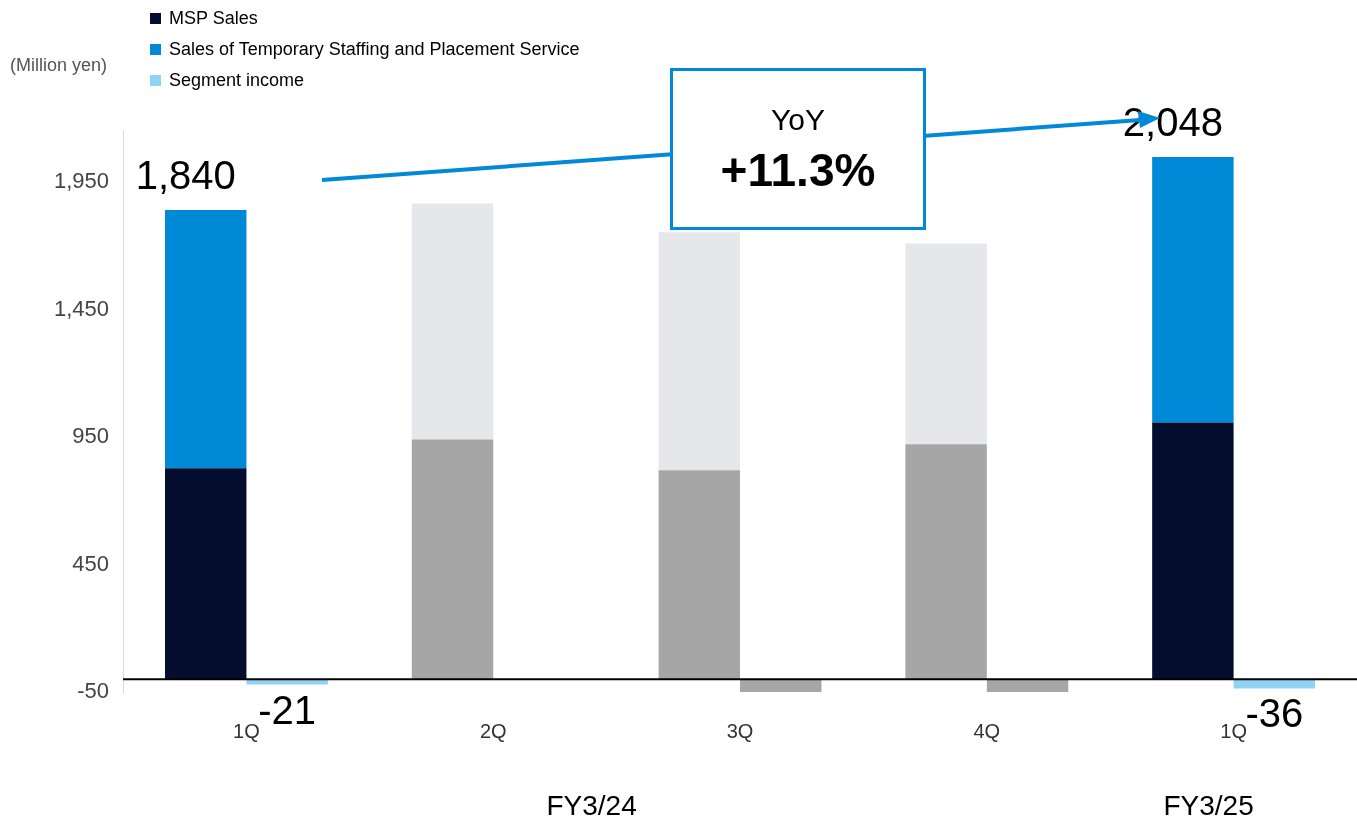 The height and width of the screenshot is (827, 1357). Describe the element at coordinates (798, 120) in the screenshot. I see `annotation: YoY` at that location.